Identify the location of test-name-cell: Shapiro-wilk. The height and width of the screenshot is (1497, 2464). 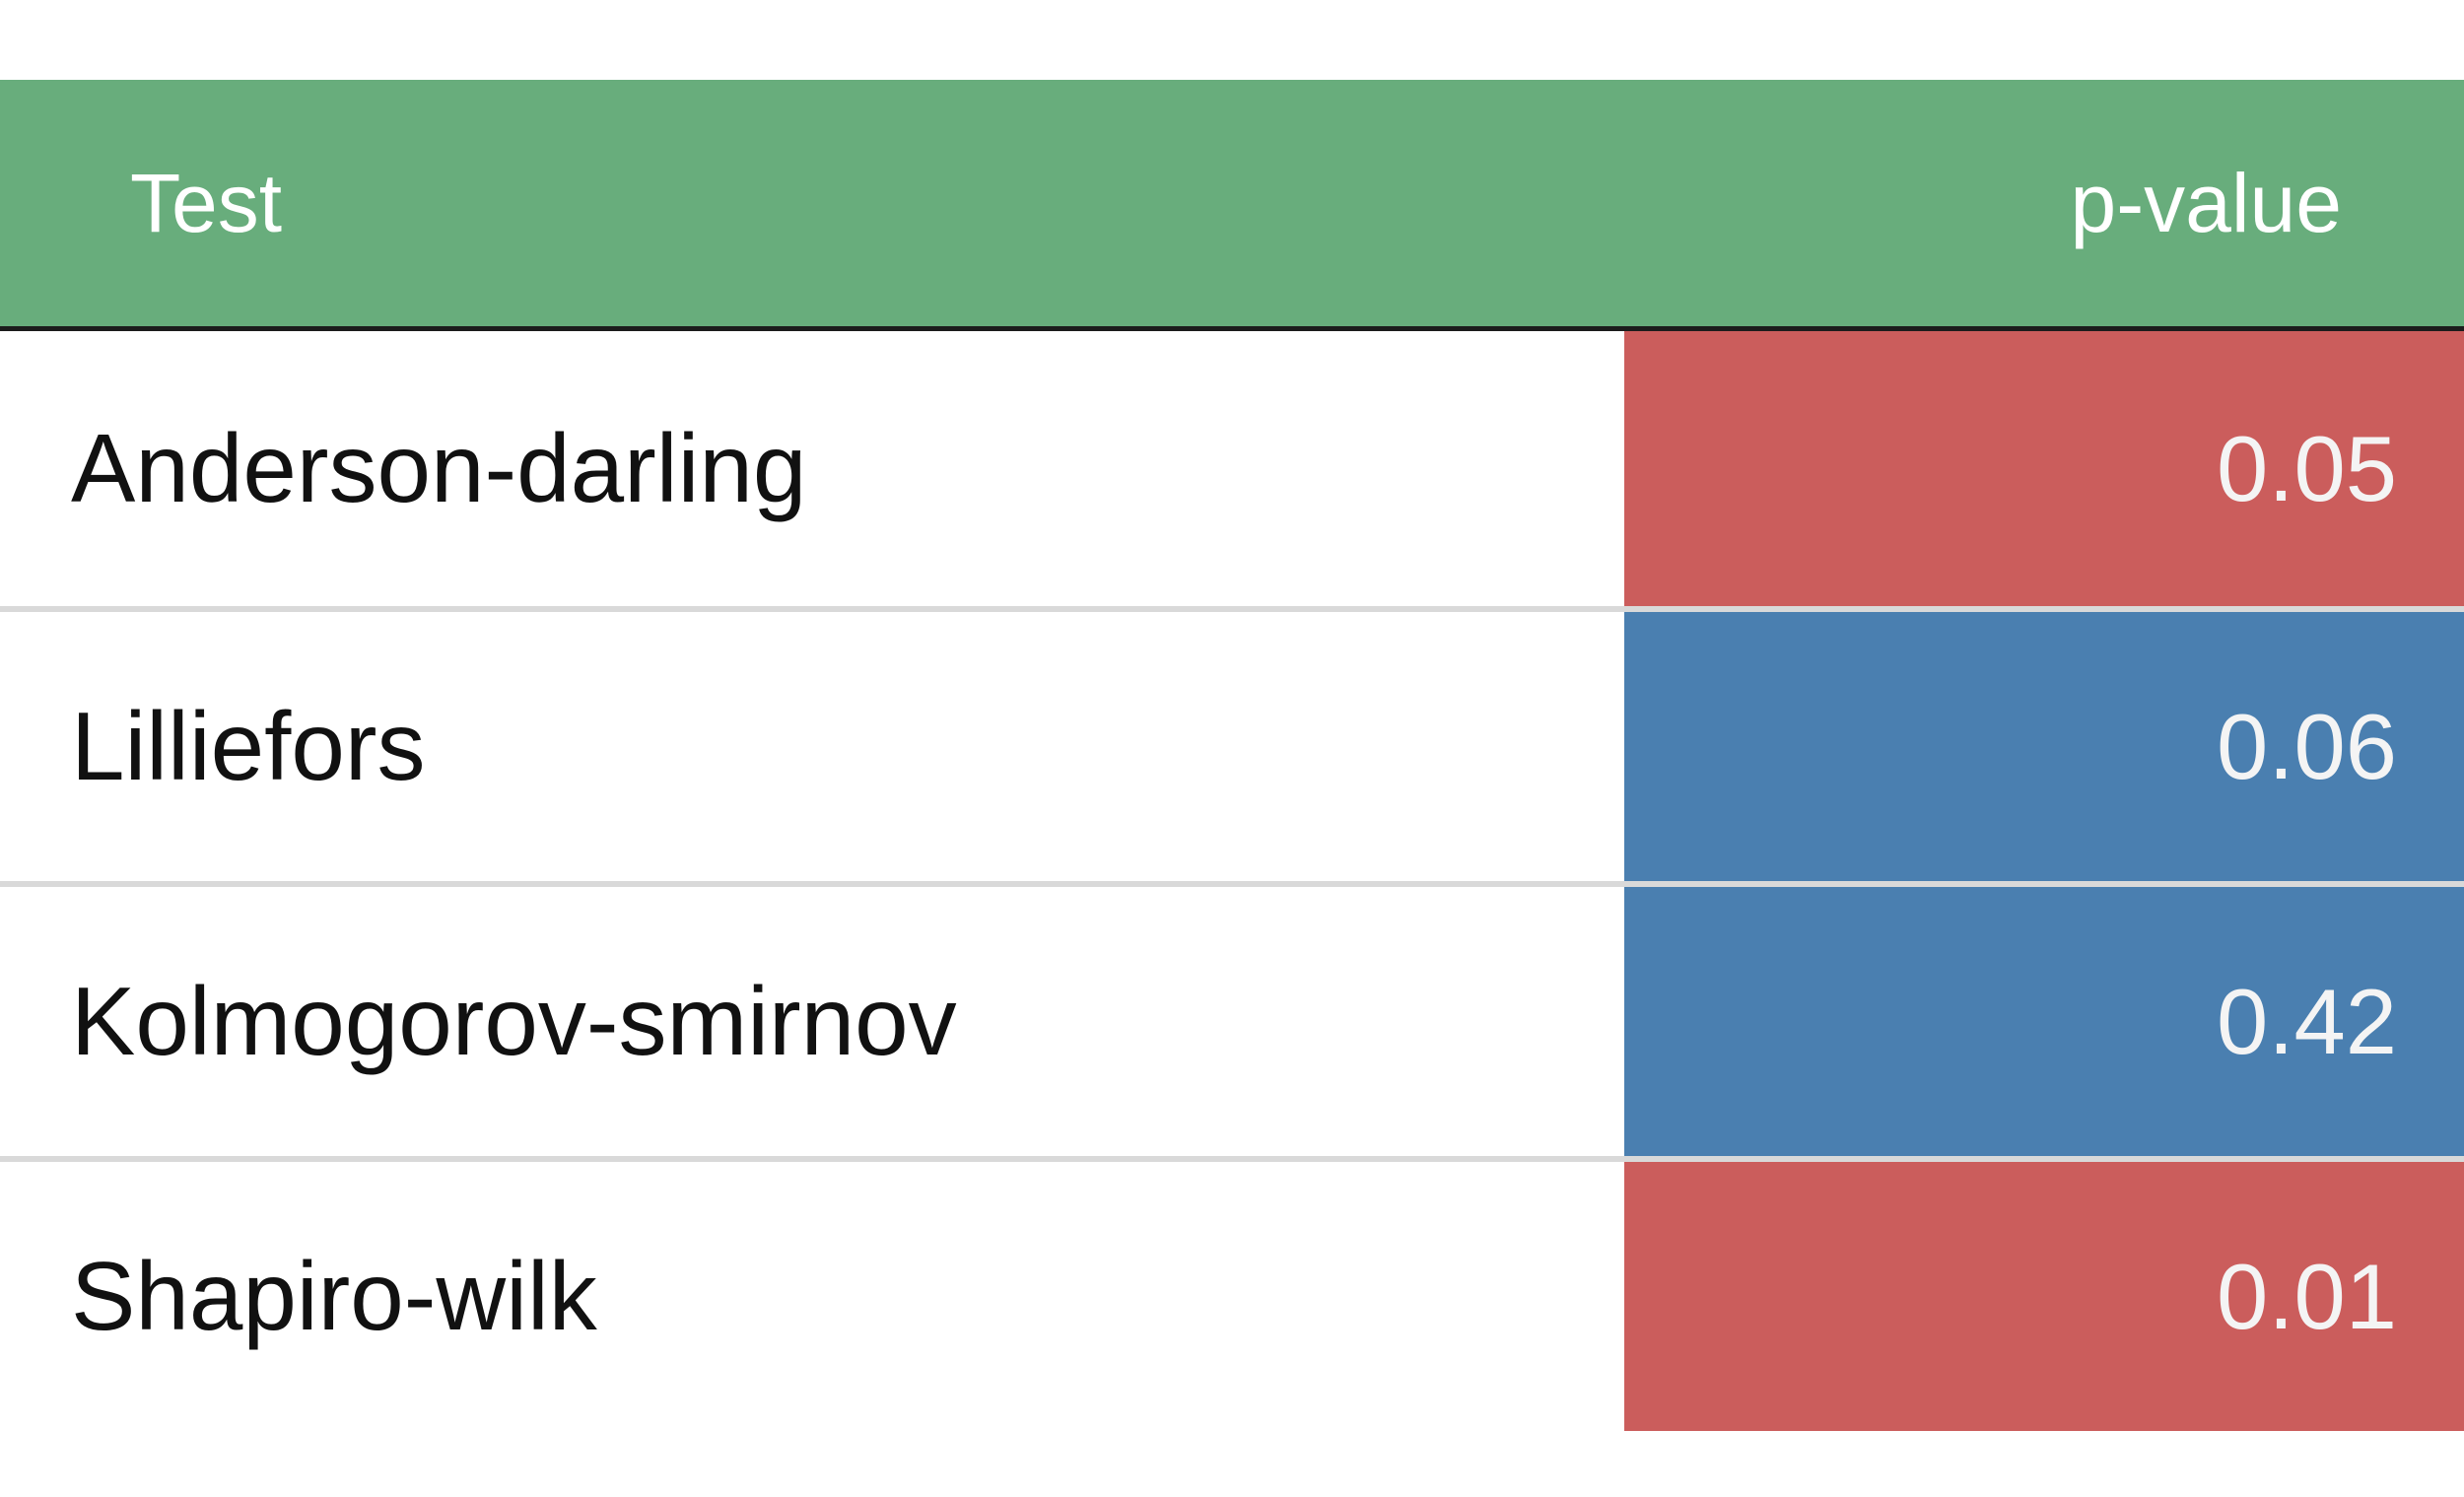
(334, 1296).